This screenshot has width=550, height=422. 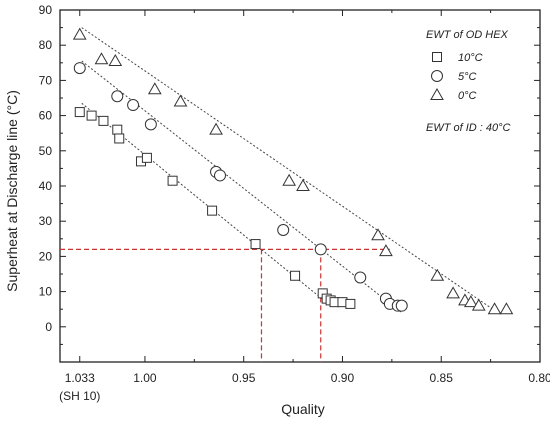 I want to click on legend-marker-triangle, so click(x=437, y=93).